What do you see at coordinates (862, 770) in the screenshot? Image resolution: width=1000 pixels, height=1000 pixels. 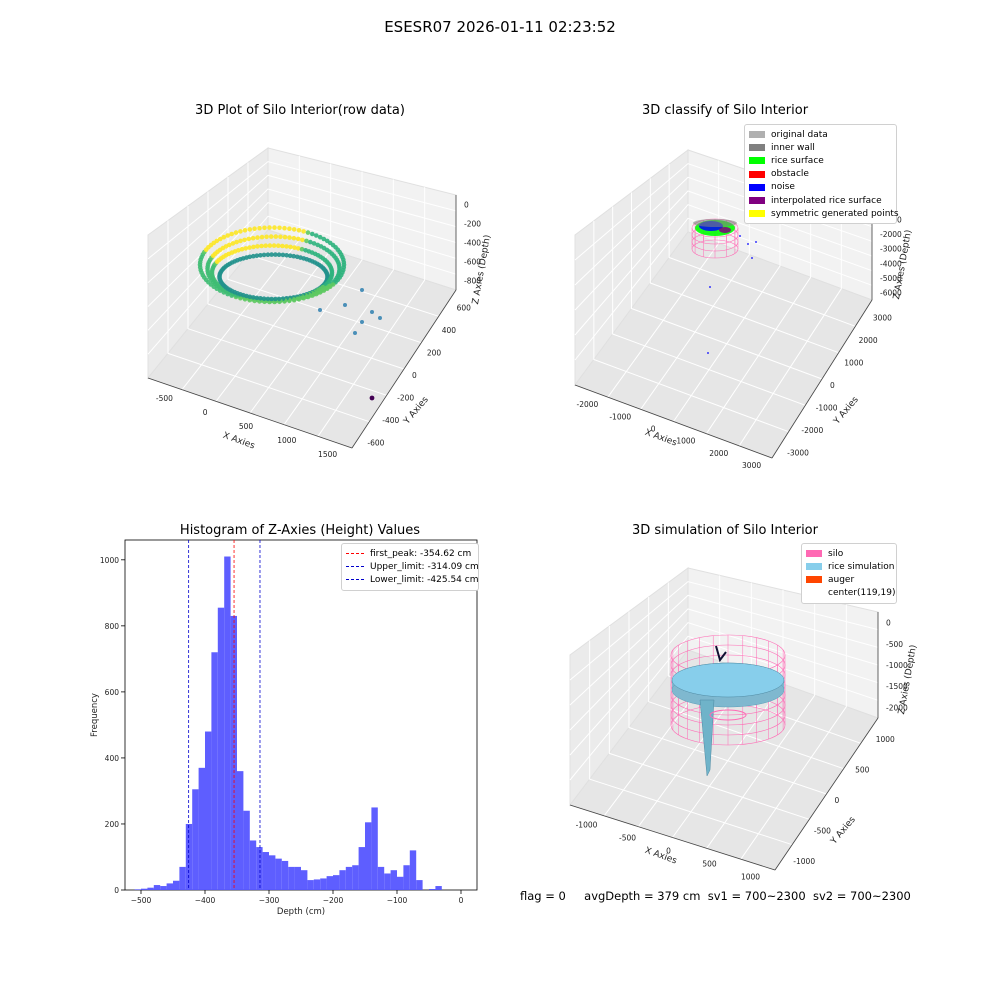 I see `y-tick-label: 500` at bounding box center [862, 770].